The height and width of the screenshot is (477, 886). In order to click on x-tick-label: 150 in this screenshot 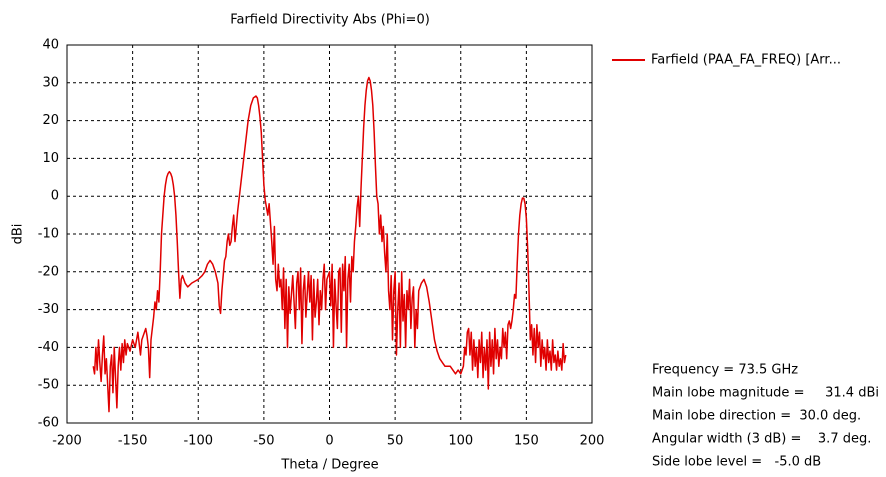, I will do `click(526, 441)`.